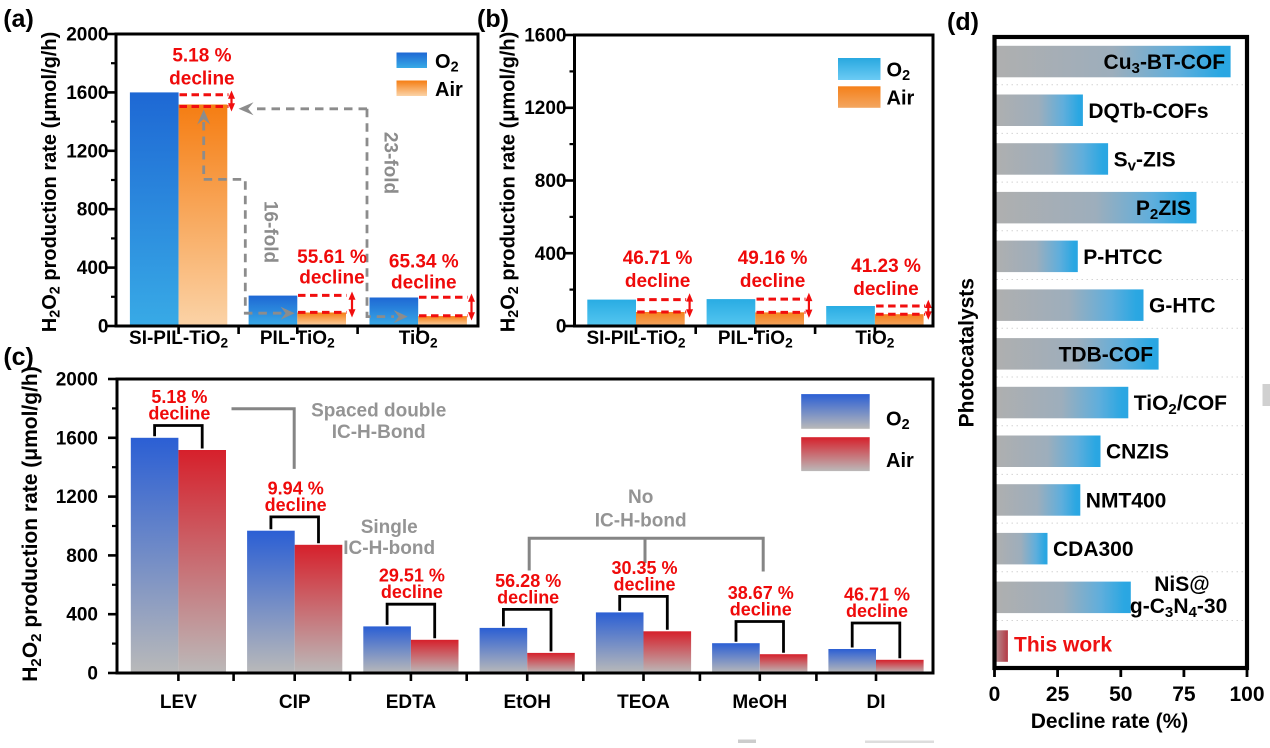  I want to click on svg-text: (a), so click(18, 19).